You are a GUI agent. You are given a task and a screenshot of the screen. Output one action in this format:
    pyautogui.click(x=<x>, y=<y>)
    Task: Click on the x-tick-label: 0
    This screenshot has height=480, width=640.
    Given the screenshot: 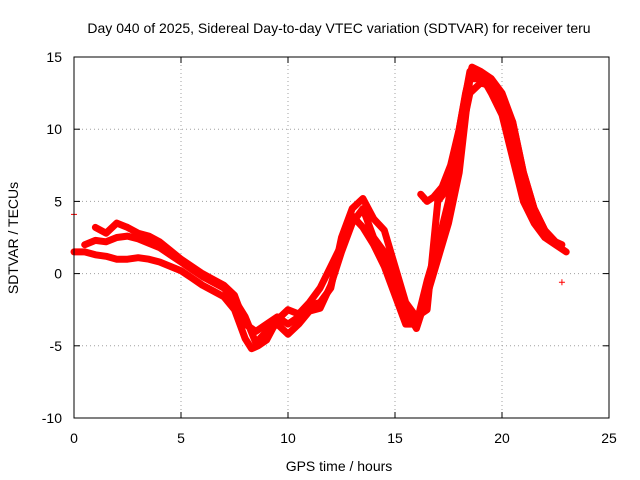 What is the action you would take?
    pyautogui.click(x=74, y=438)
    